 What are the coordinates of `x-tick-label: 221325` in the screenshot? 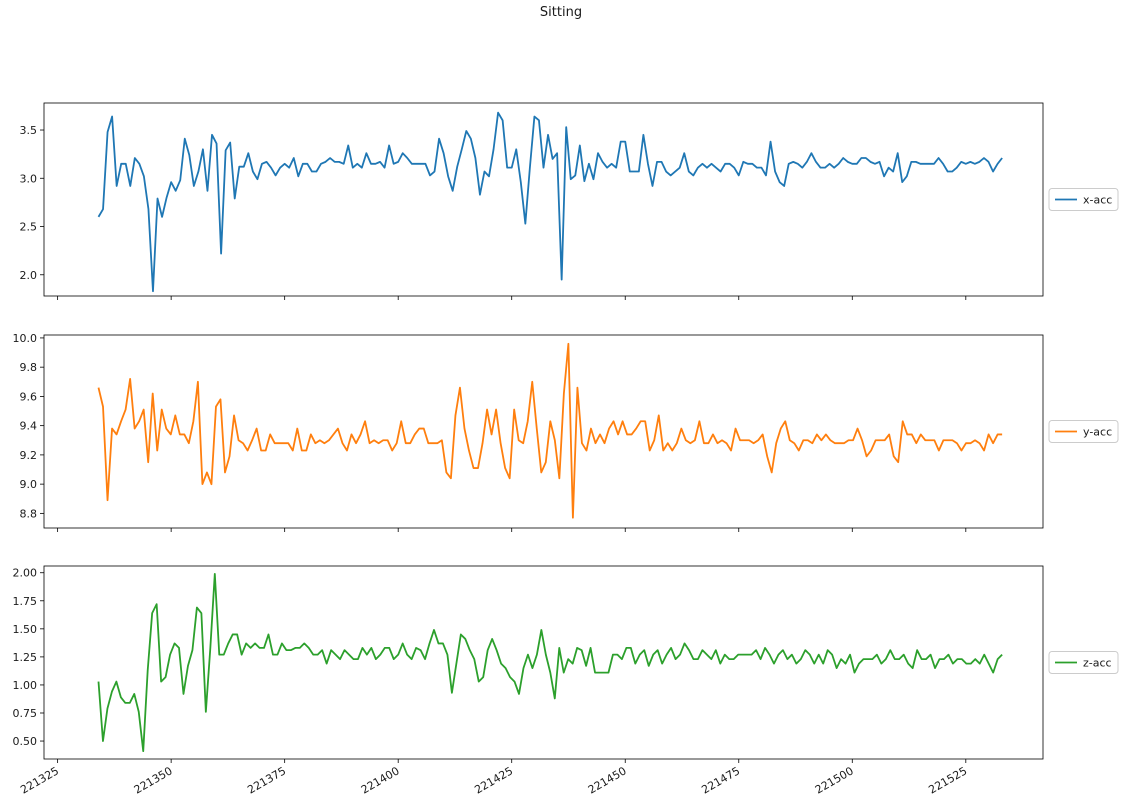 It's located at (39, 780).